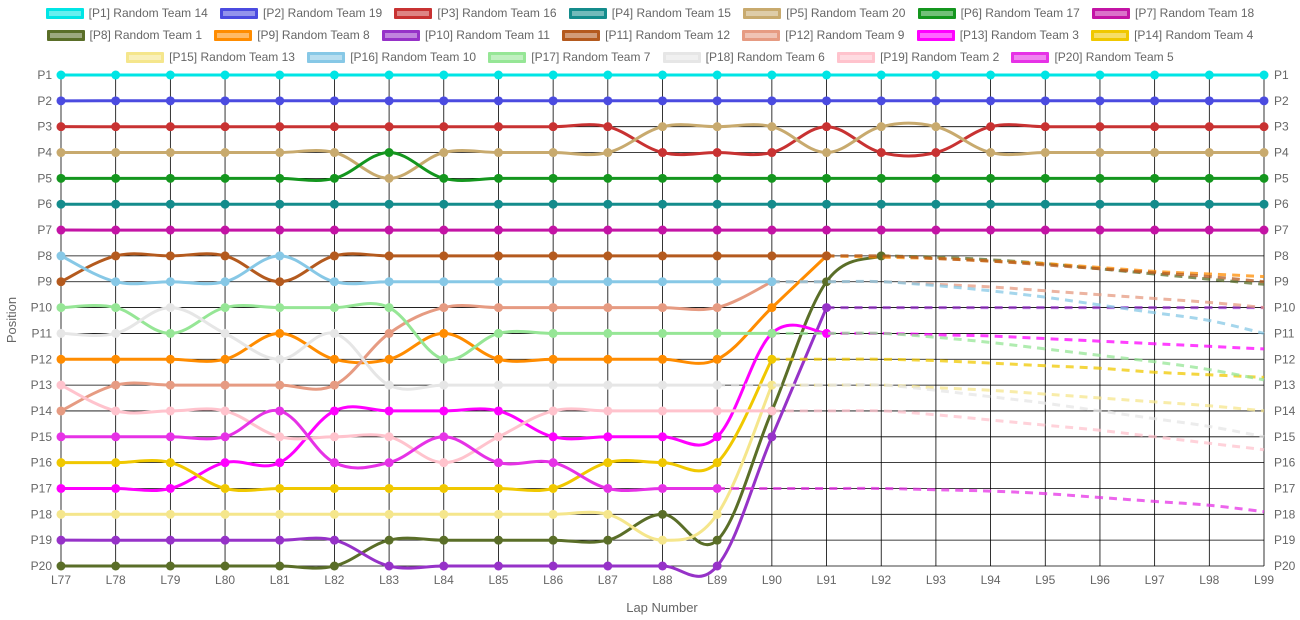 Image resolution: width=1300 pixels, height=620 pixels. What do you see at coordinates (998, 13) in the screenshot?
I see `legend-item: [P6] Random Team 17` at bounding box center [998, 13].